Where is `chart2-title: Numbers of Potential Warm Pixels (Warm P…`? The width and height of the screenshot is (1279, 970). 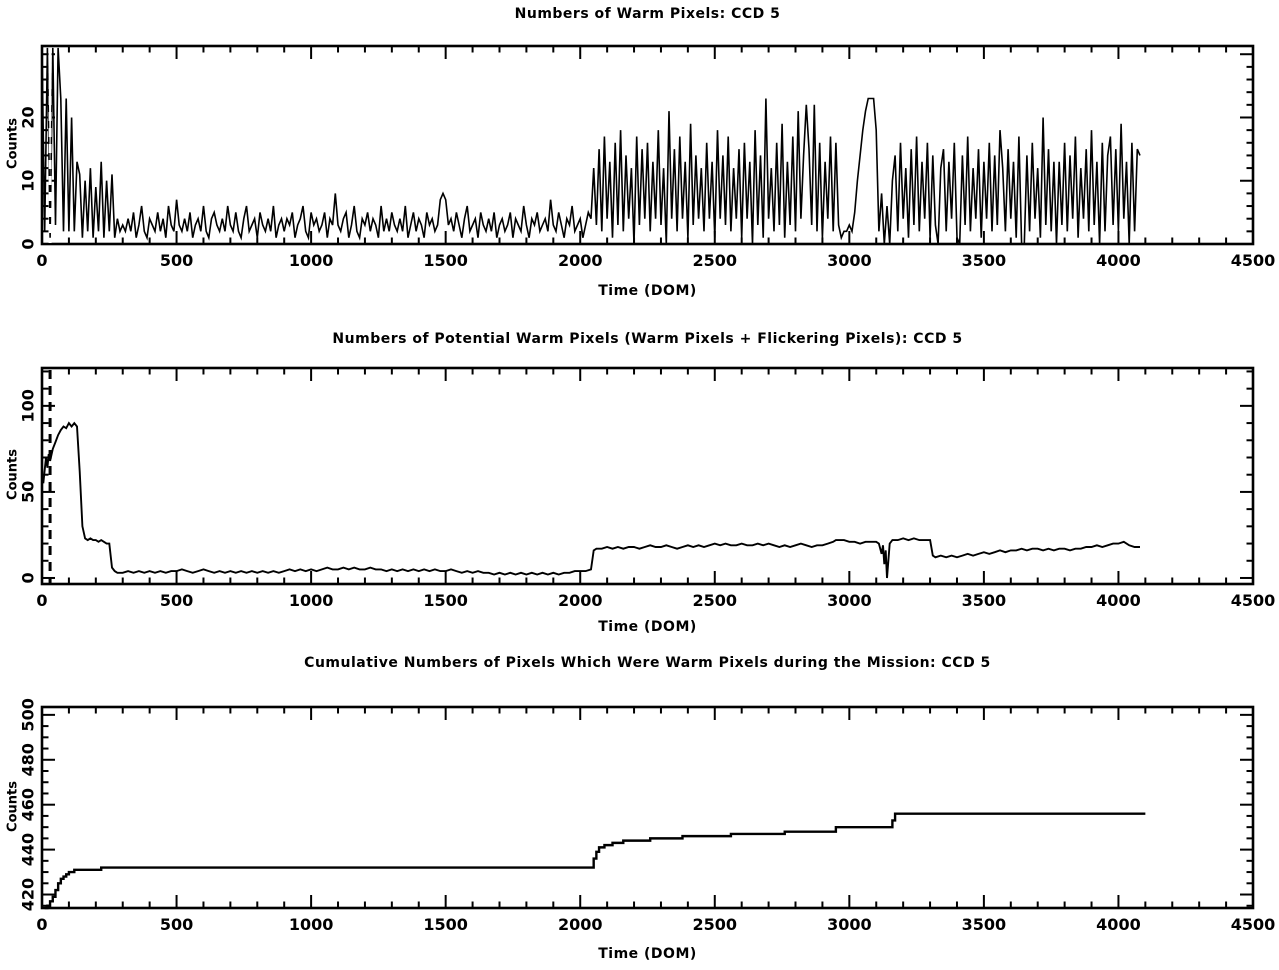
chart2-title: Numbers of Potential Warm Pixels (Warm P… is located at coordinates (647, 339).